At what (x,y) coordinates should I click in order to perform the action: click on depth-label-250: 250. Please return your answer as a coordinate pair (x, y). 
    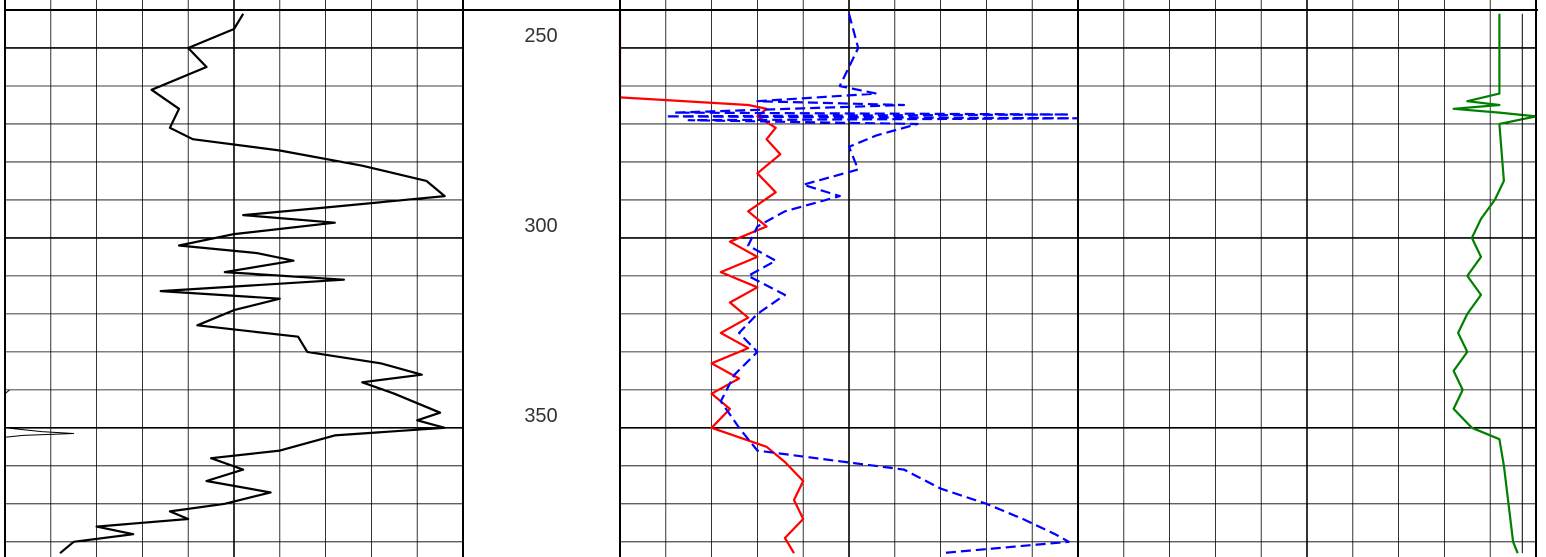
    Looking at the image, I should click on (540, 36).